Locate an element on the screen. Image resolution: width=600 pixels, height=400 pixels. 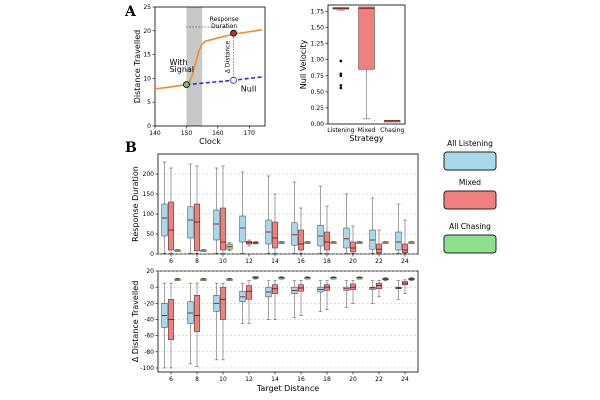
x-tick-label: 150 is located at coordinates (187, 133).